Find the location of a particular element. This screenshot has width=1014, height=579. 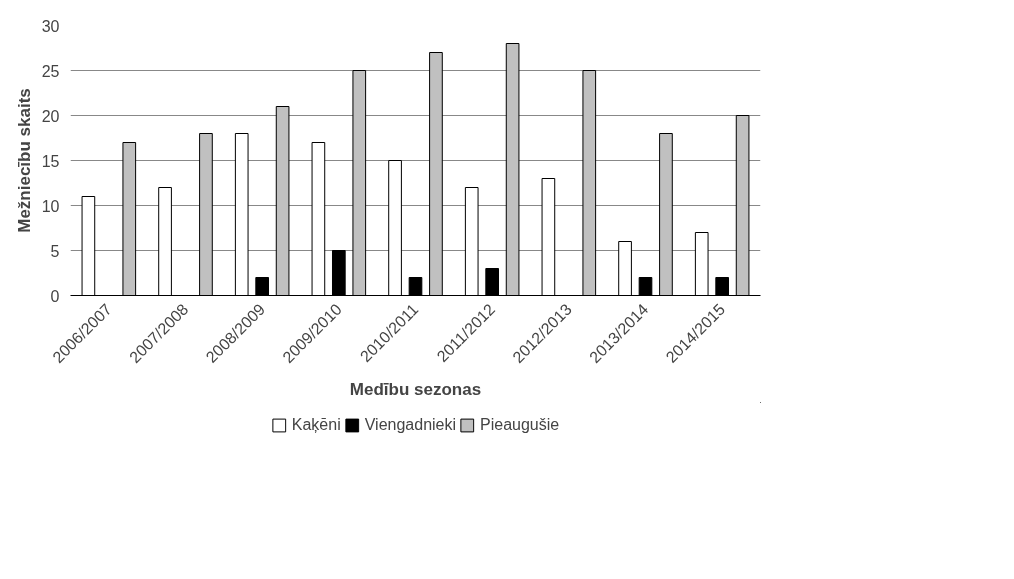

y-tick-label: 30 is located at coordinates (50, 26).